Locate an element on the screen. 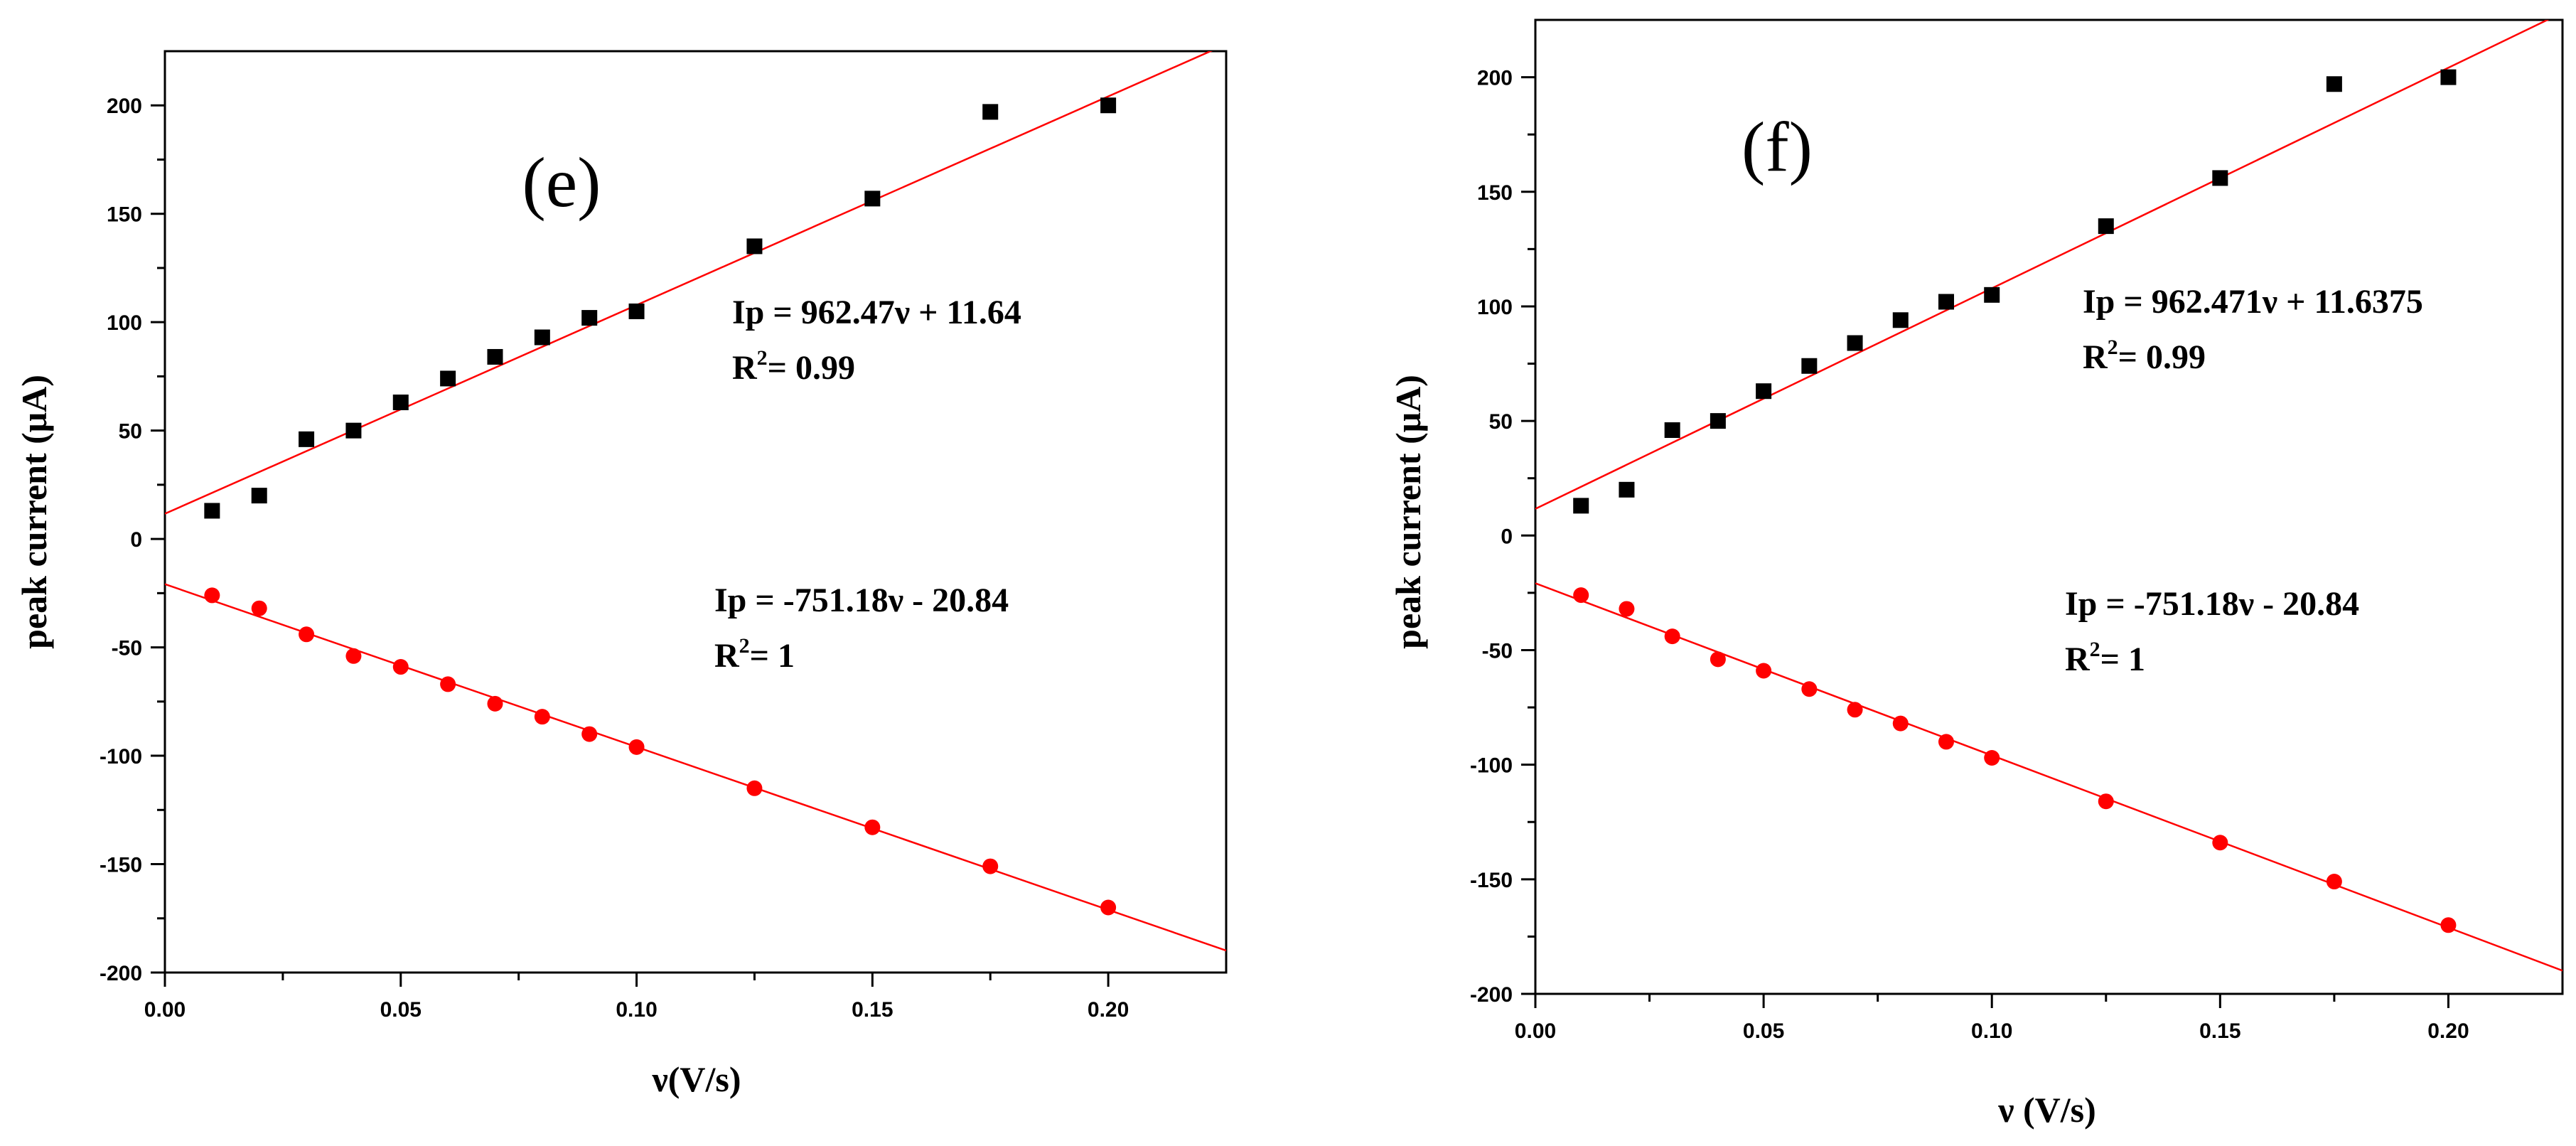 The width and height of the screenshot is (2576, 1146). anodic-equation: Ip = 962.47ν + 11.64 is located at coordinates (876, 312).